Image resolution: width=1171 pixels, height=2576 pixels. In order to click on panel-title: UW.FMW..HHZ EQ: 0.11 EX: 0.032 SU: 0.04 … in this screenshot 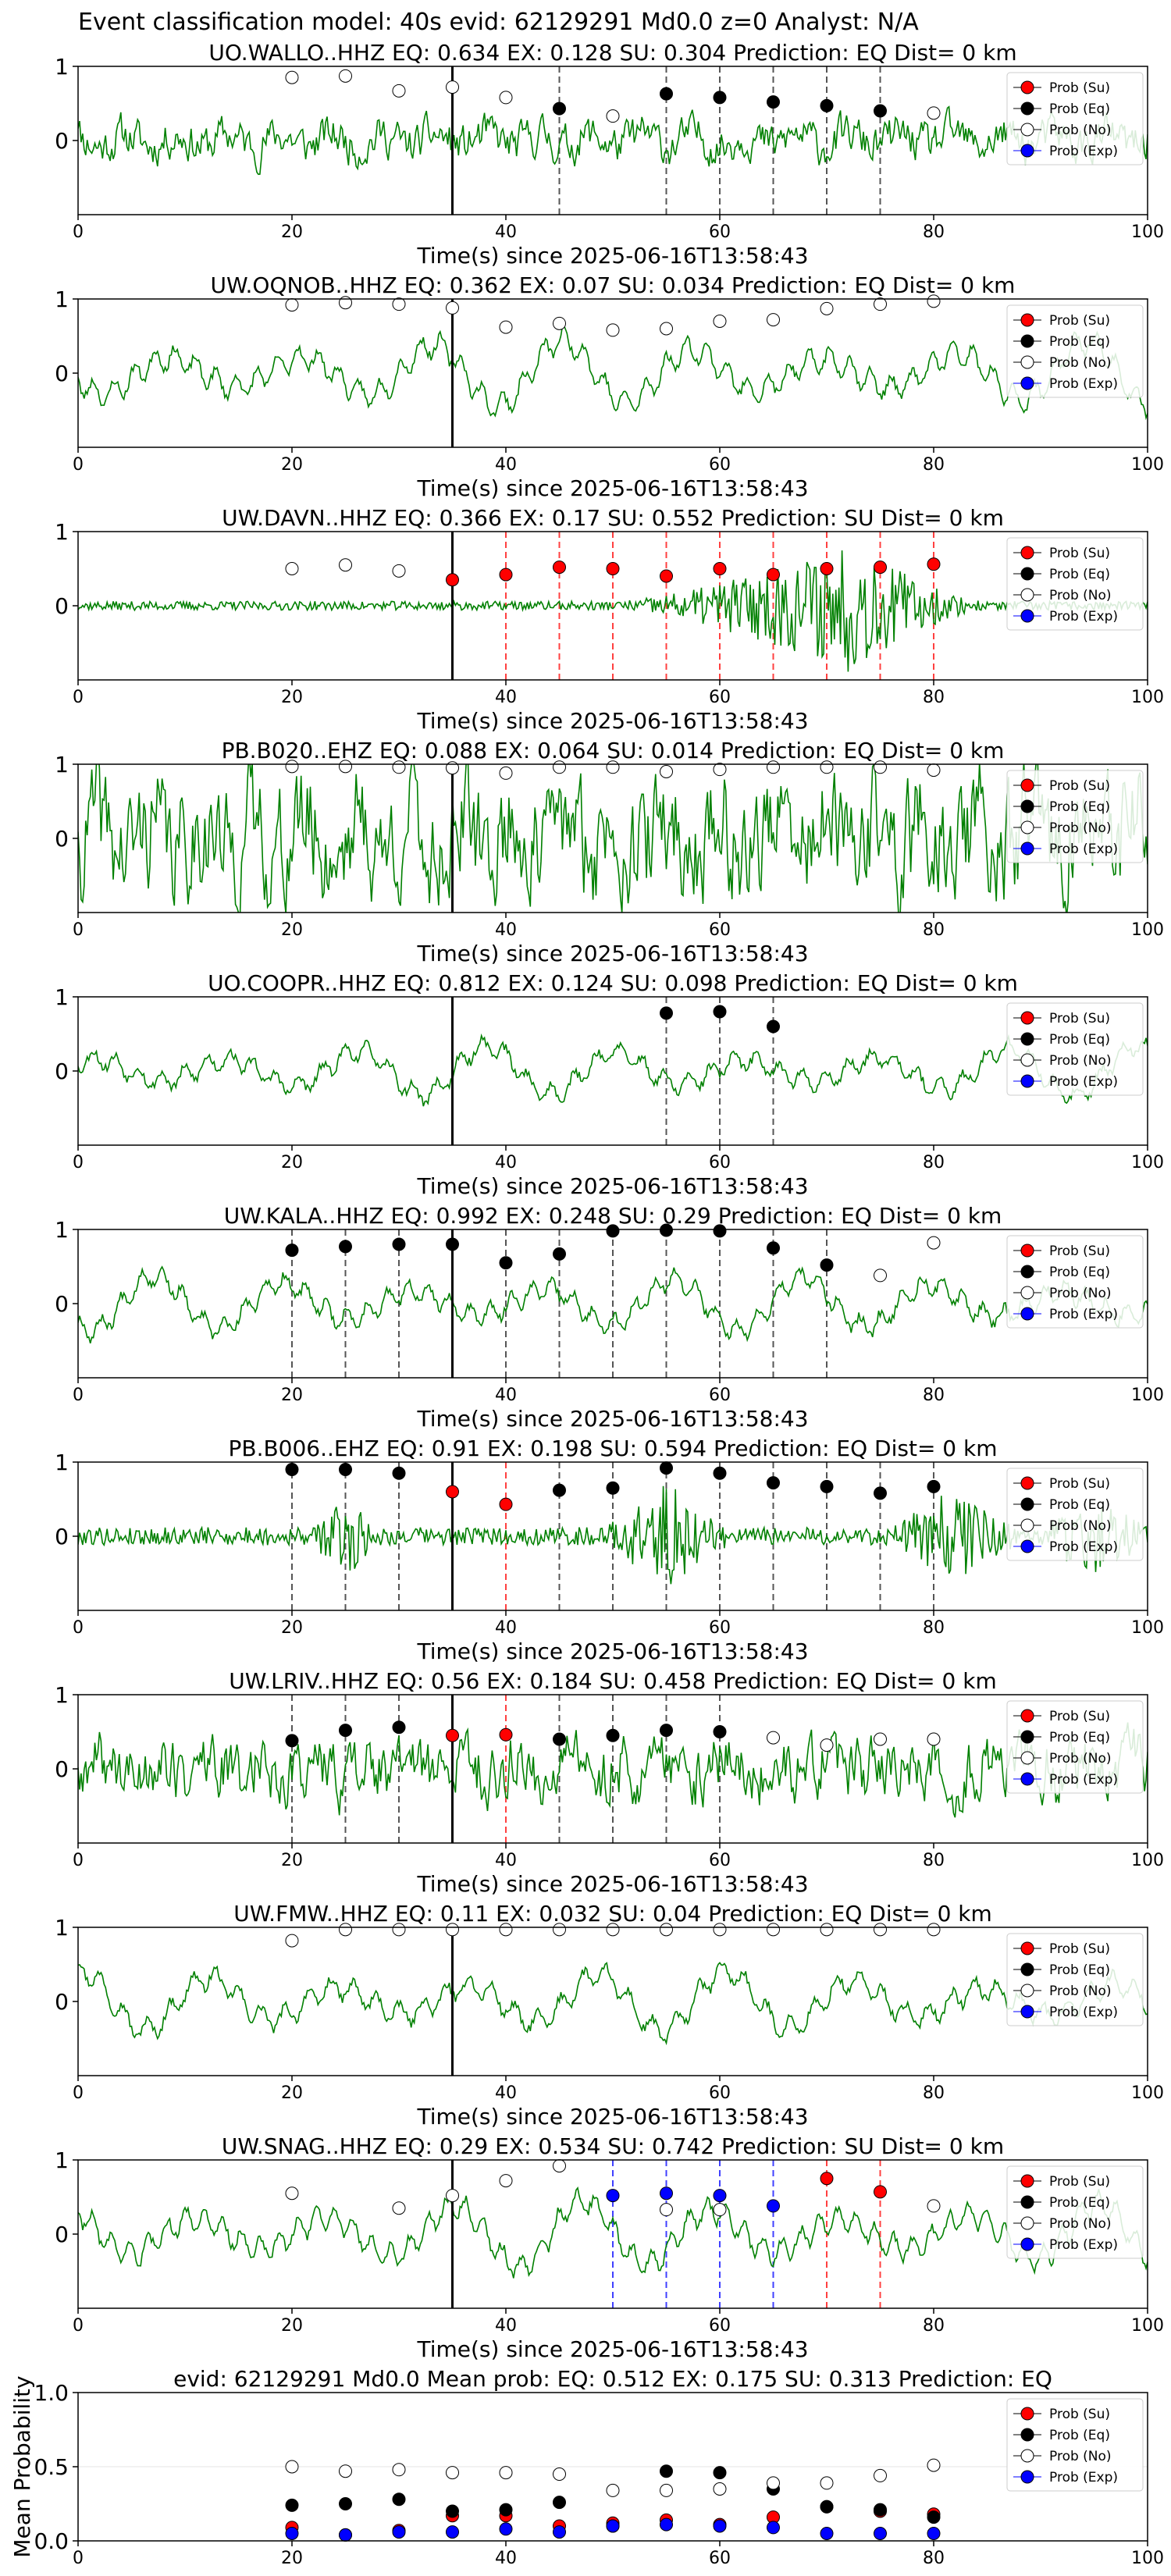, I will do `click(612, 1914)`.